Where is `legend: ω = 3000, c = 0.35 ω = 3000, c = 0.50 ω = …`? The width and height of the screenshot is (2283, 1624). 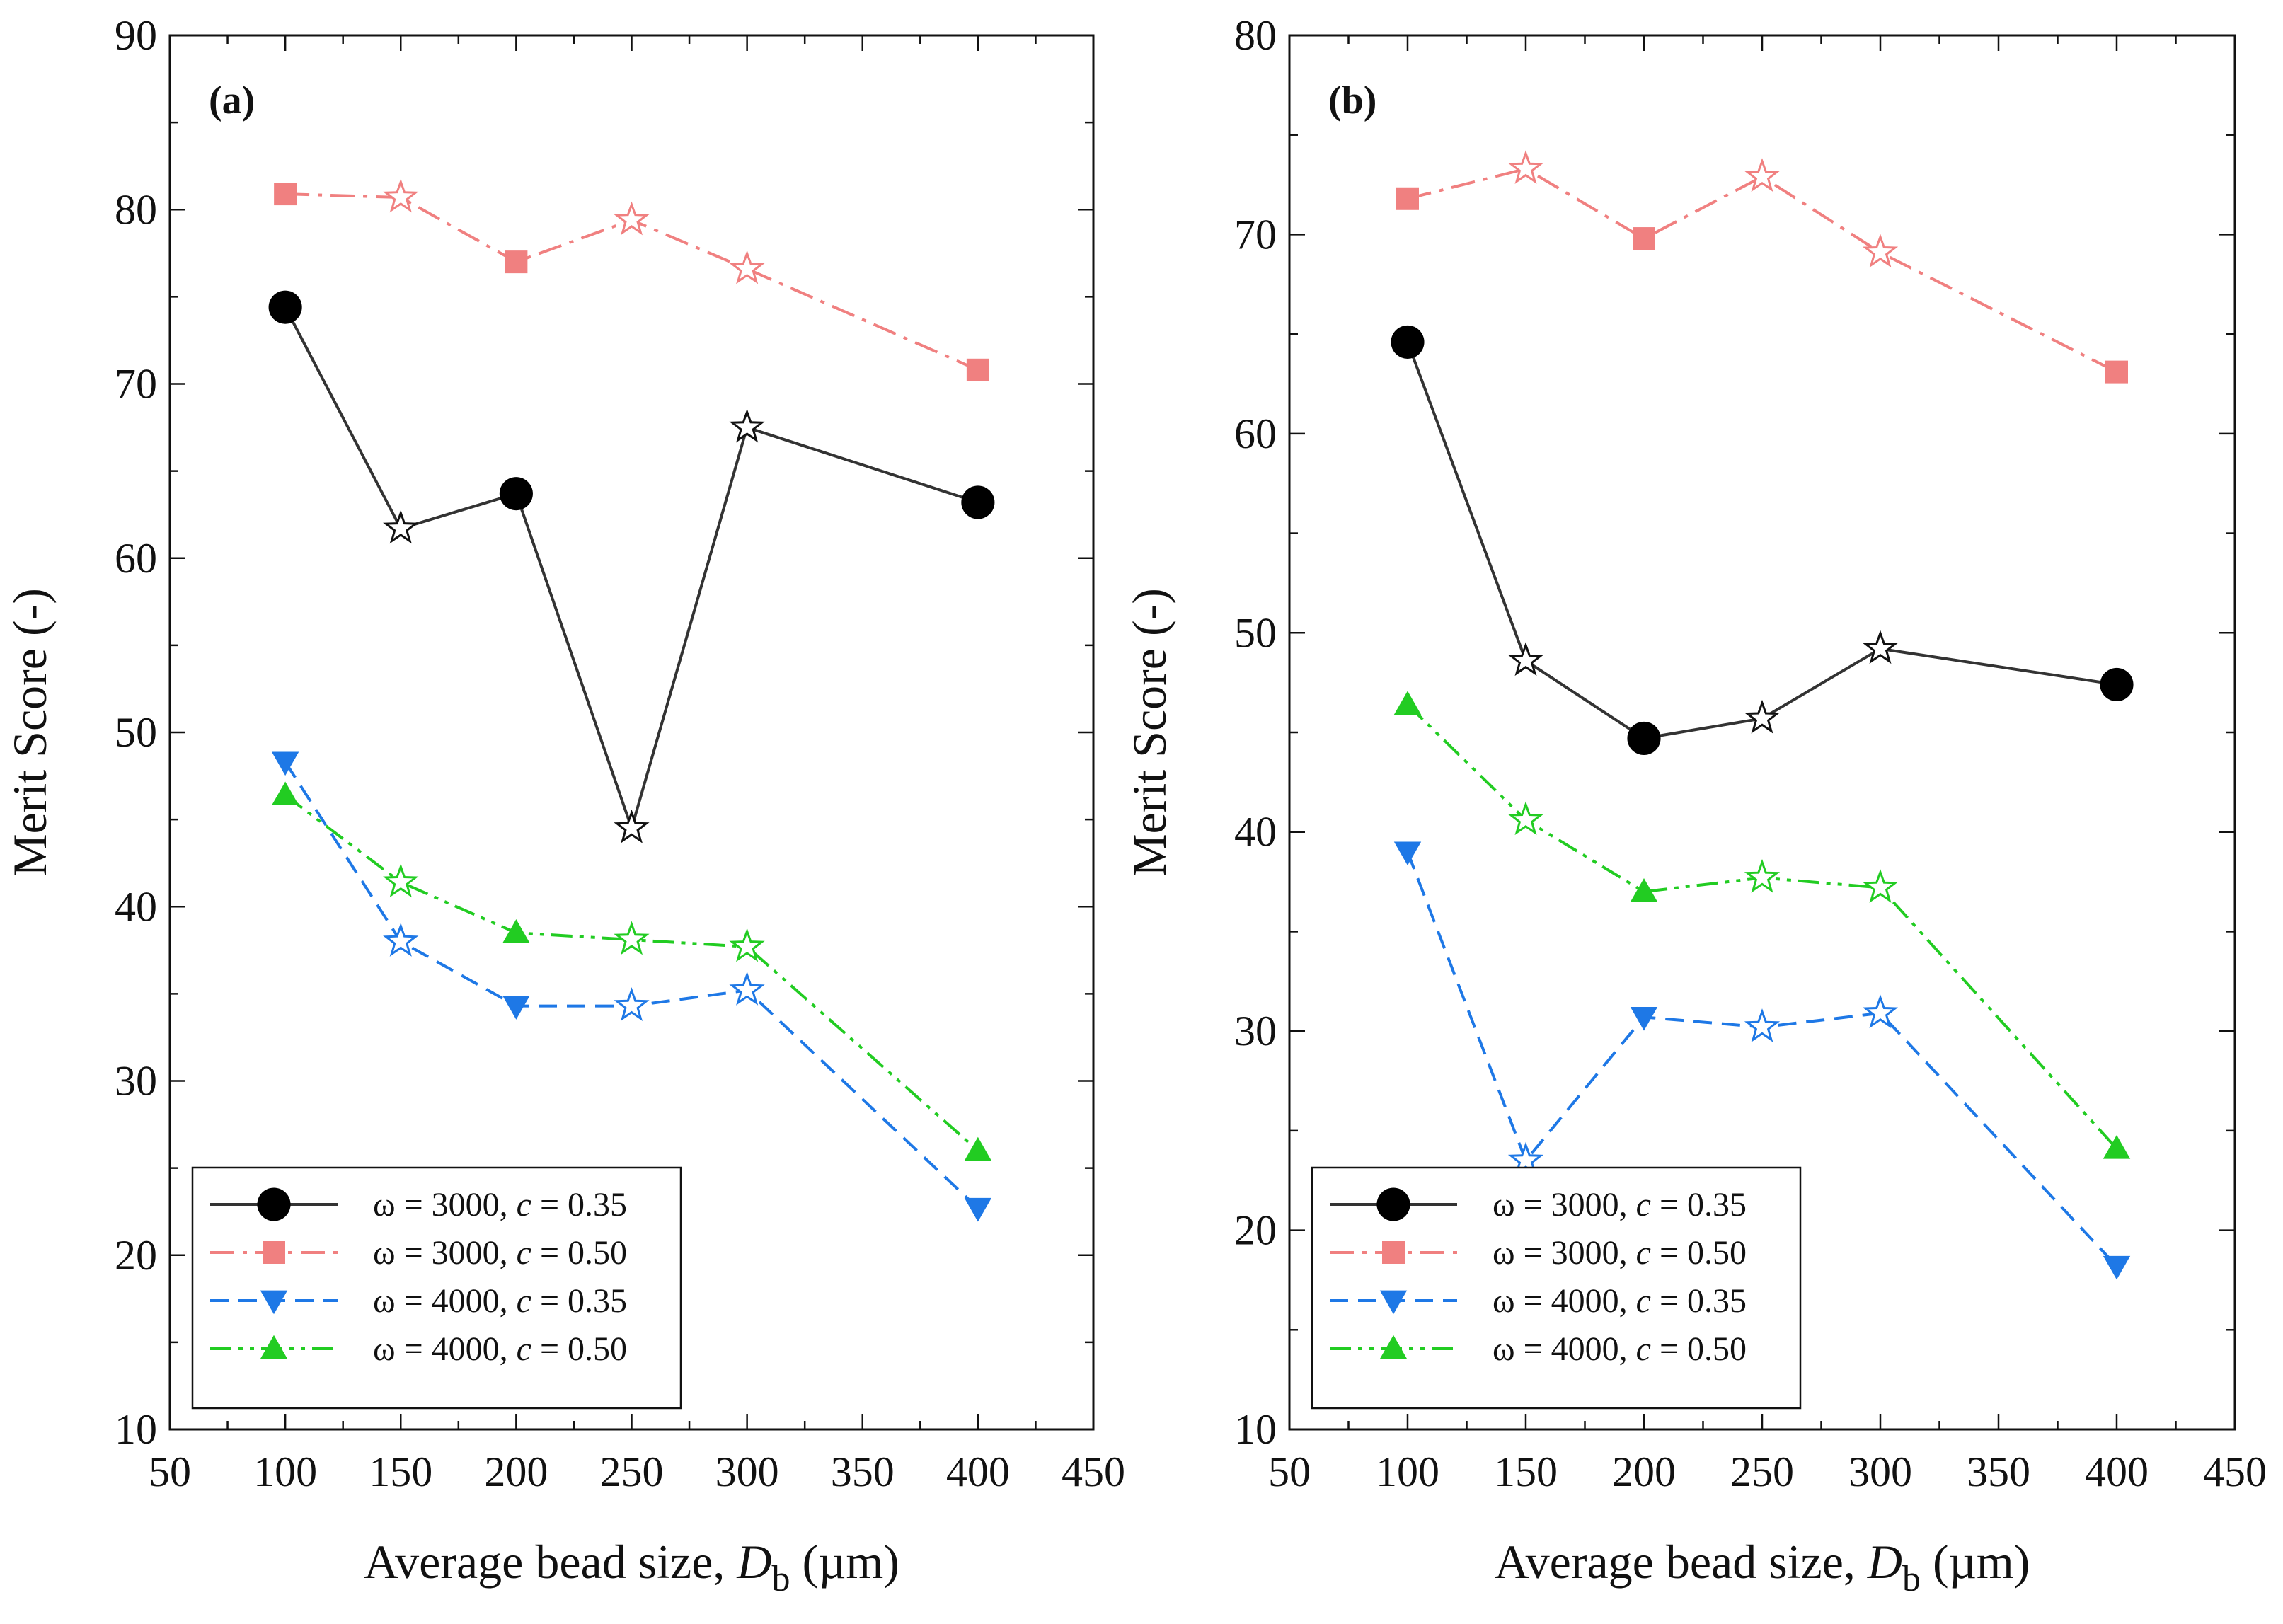
legend: ω = 3000, c = 0.35 ω = 3000, c = 0.50 ω = … is located at coordinates (436, 1288).